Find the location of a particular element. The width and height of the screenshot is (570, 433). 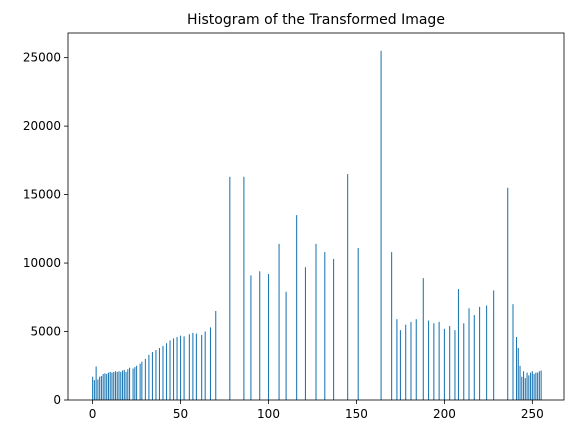

y-tick-label: 15000 is located at coordinates (42, 195).